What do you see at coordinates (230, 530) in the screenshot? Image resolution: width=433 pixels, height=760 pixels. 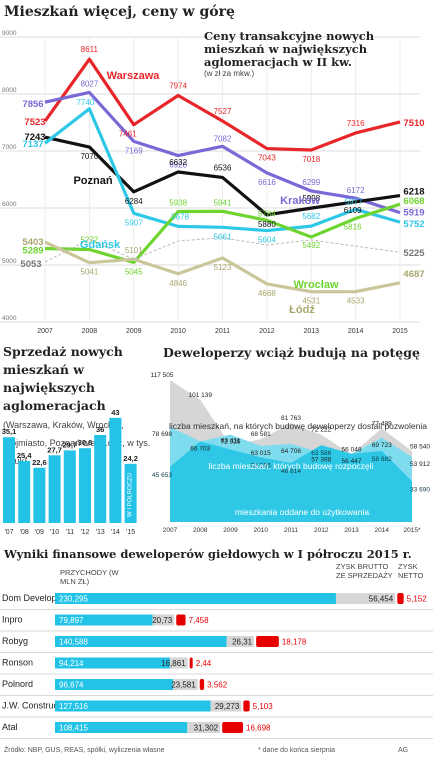 I see `area-x-label: 2009` at bounding box center [230, 530].